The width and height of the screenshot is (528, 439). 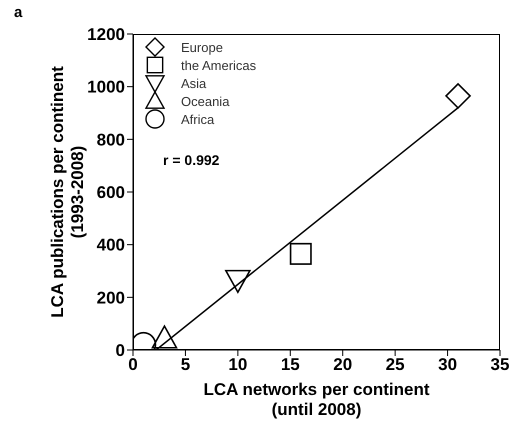 I want to click on y-tick-label: 600, so click(x=110, y=192).